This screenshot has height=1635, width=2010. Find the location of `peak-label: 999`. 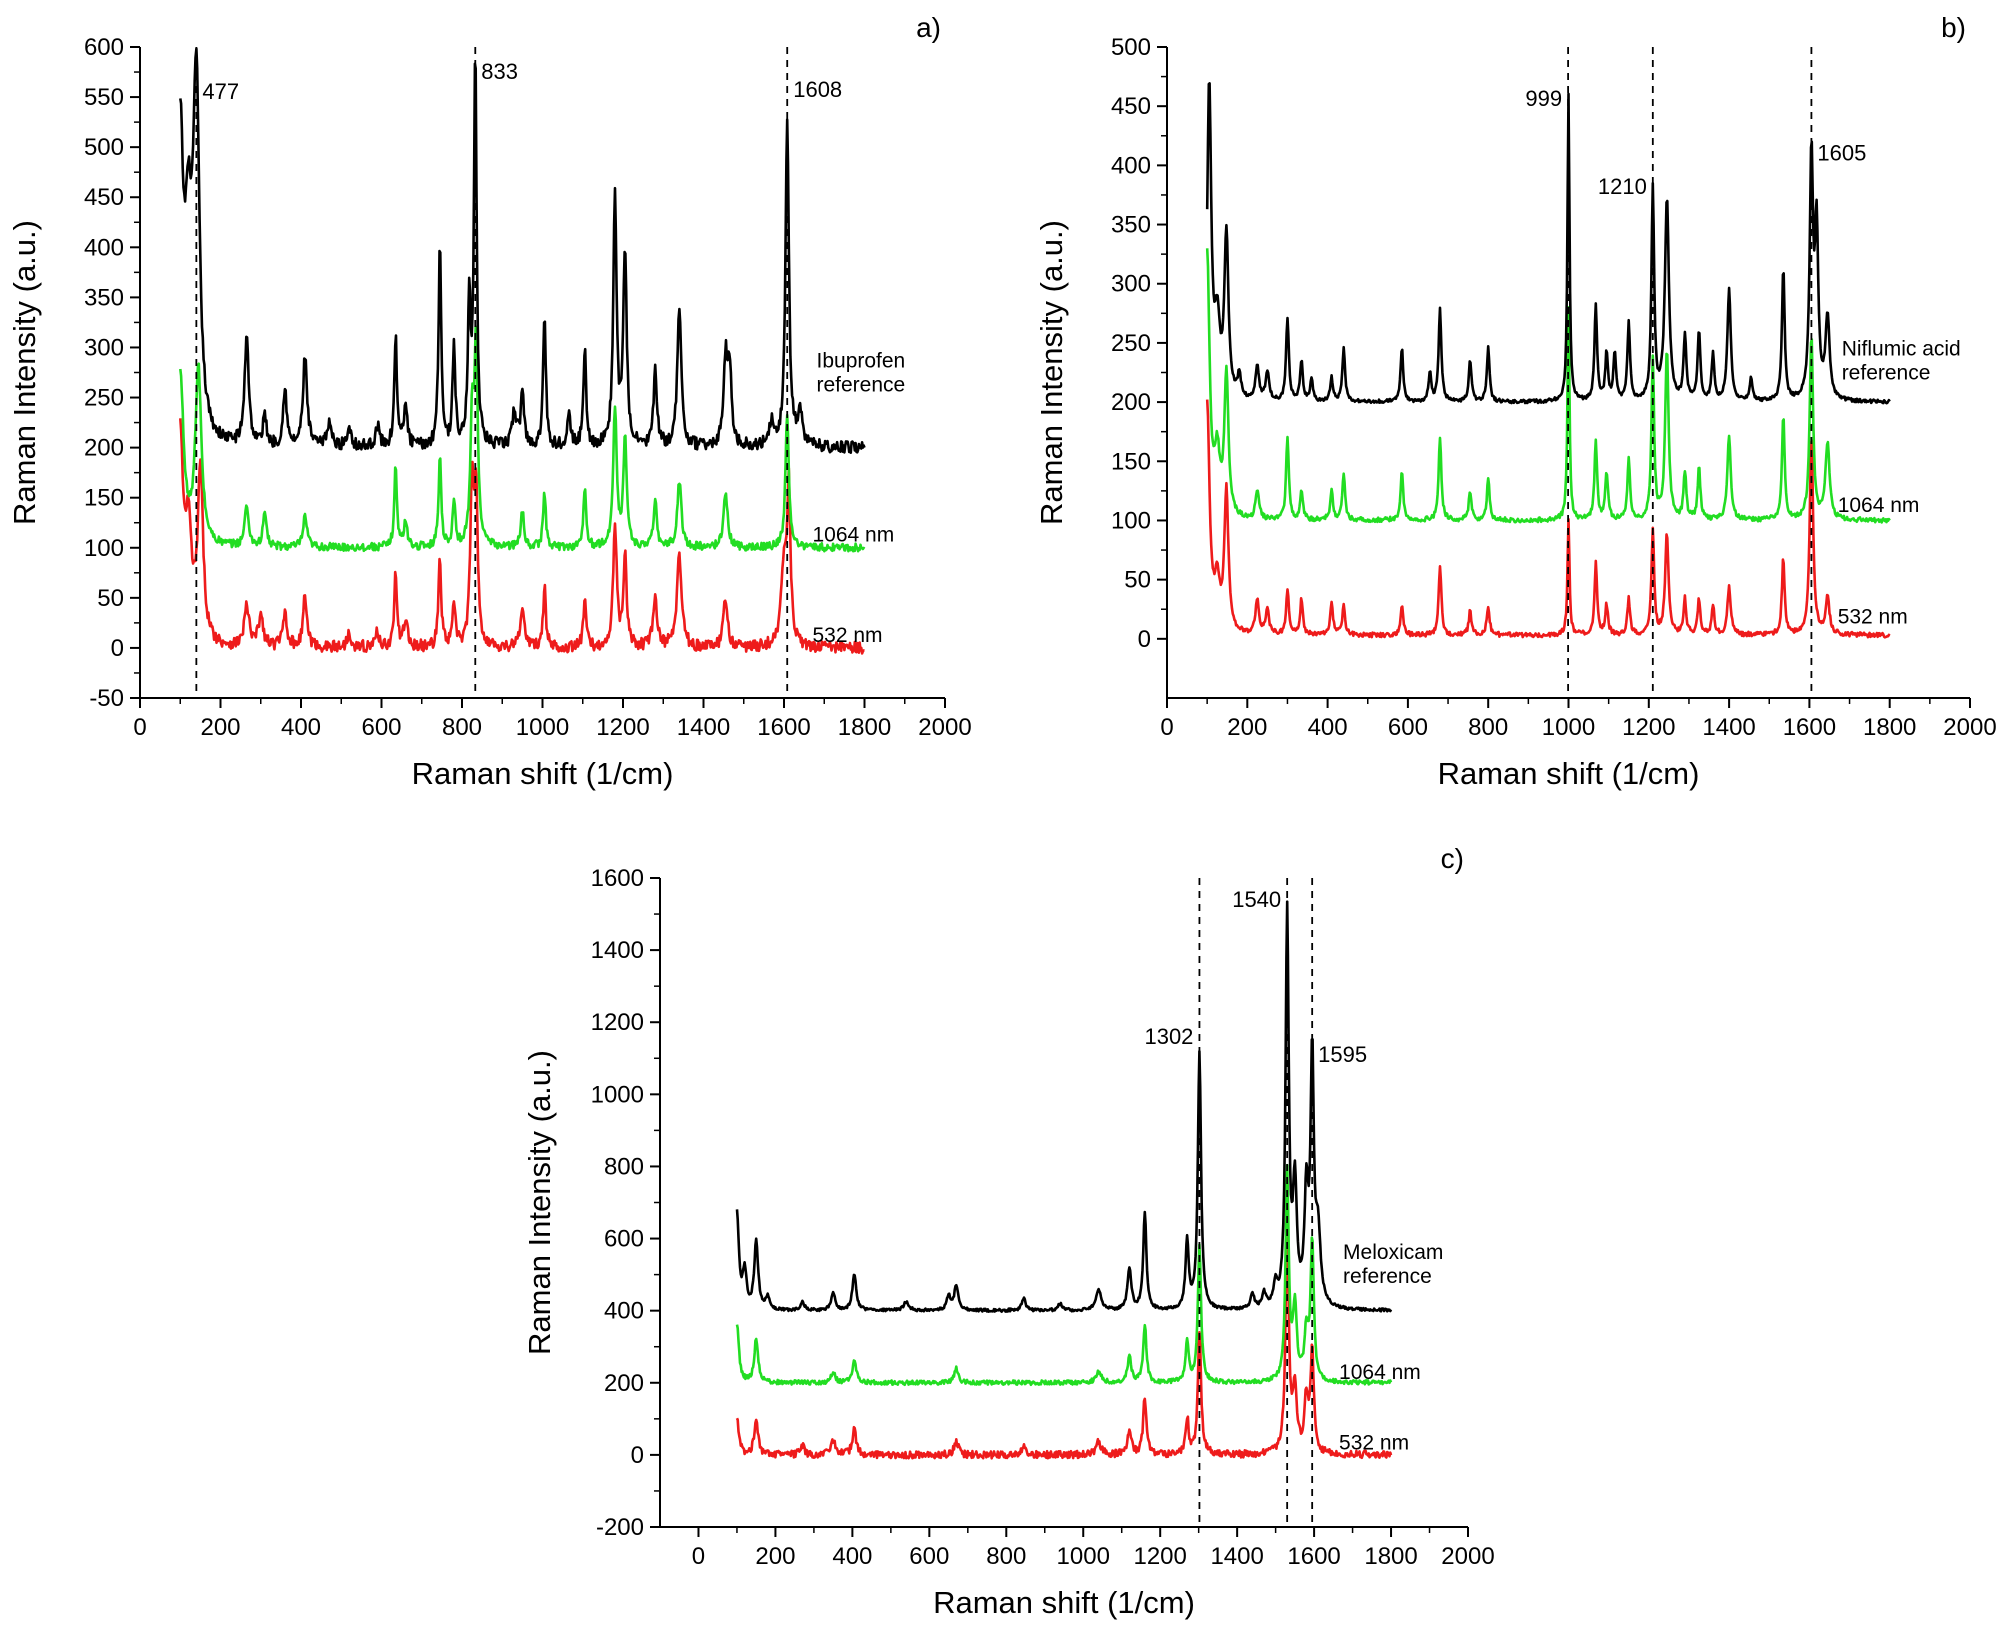

peak-label: 999 is located at coordinates (1543, 98).